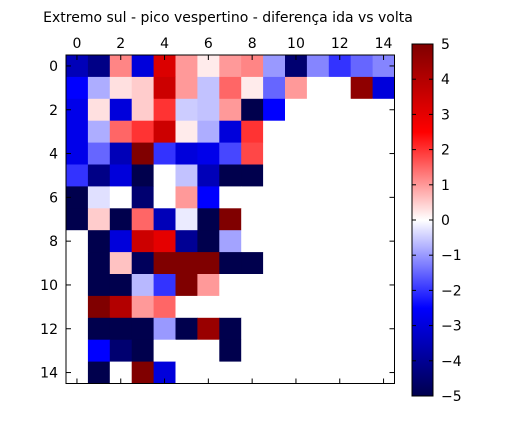 Image resolution: width=526 pixels, height=438 pixels. Describe the element at coordinates (53, 242) in the screenshot. I see `y-tick-label: 8` at that location.